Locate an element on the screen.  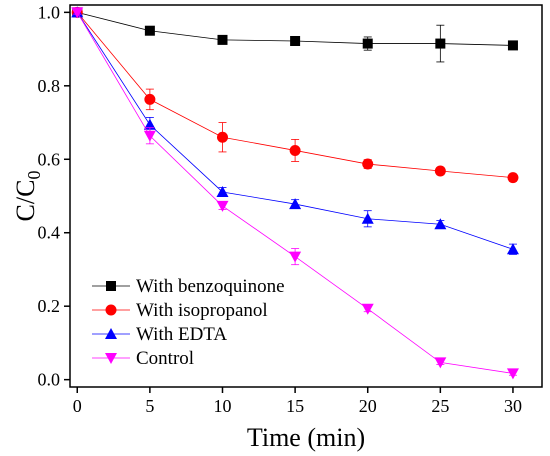
x-tick-label: 30 is located at coordinates (513, 406).